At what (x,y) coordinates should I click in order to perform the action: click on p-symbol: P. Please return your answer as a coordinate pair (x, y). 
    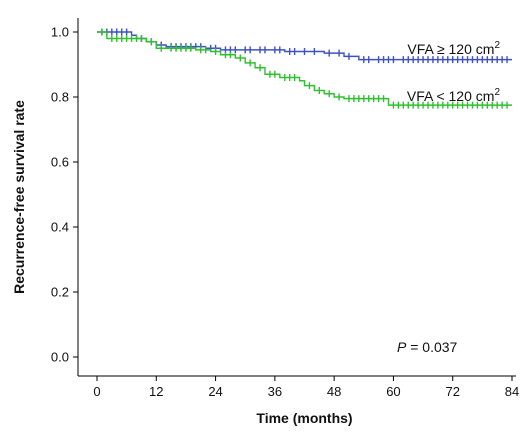
    Looking at the image, I should click on (402, 347).